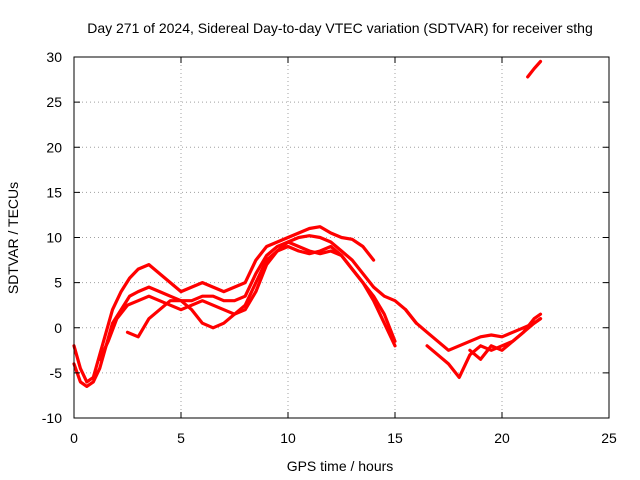 The image size is (640, 480). What do you see at coordinates (13, 238) in the screenshot?
I see `y-axis-label: SDTVAR / TECUs` at bounding box center [13, 238].